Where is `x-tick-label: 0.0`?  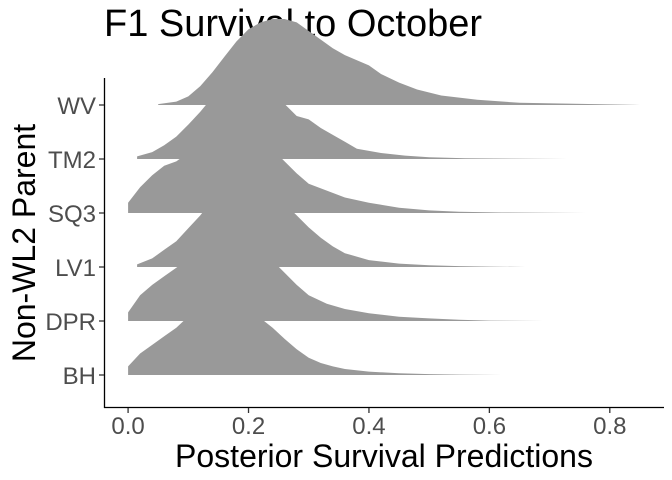
x-tick-label: 0.0 is located at coordinates (127, 426).